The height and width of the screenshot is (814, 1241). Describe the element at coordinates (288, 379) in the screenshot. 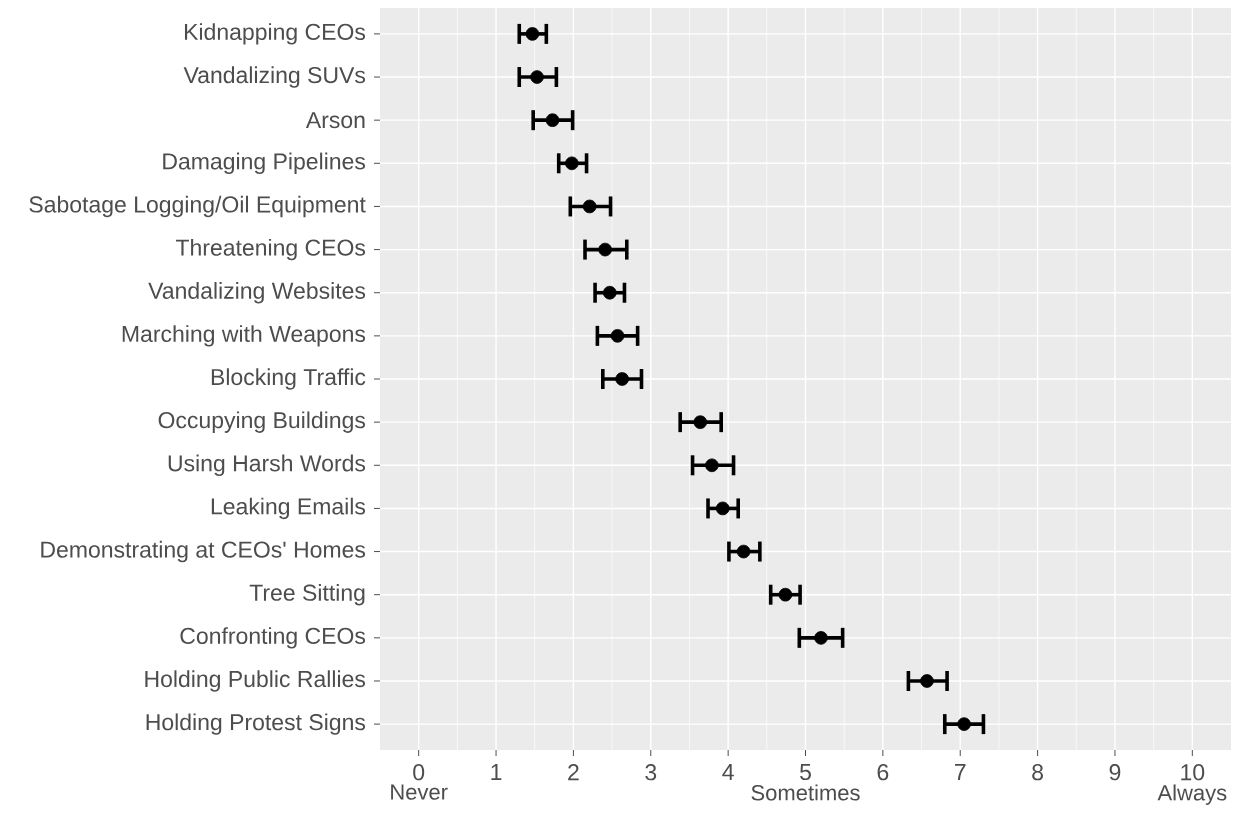

I see `y-tick-label: Blocking Traffic` at that location.